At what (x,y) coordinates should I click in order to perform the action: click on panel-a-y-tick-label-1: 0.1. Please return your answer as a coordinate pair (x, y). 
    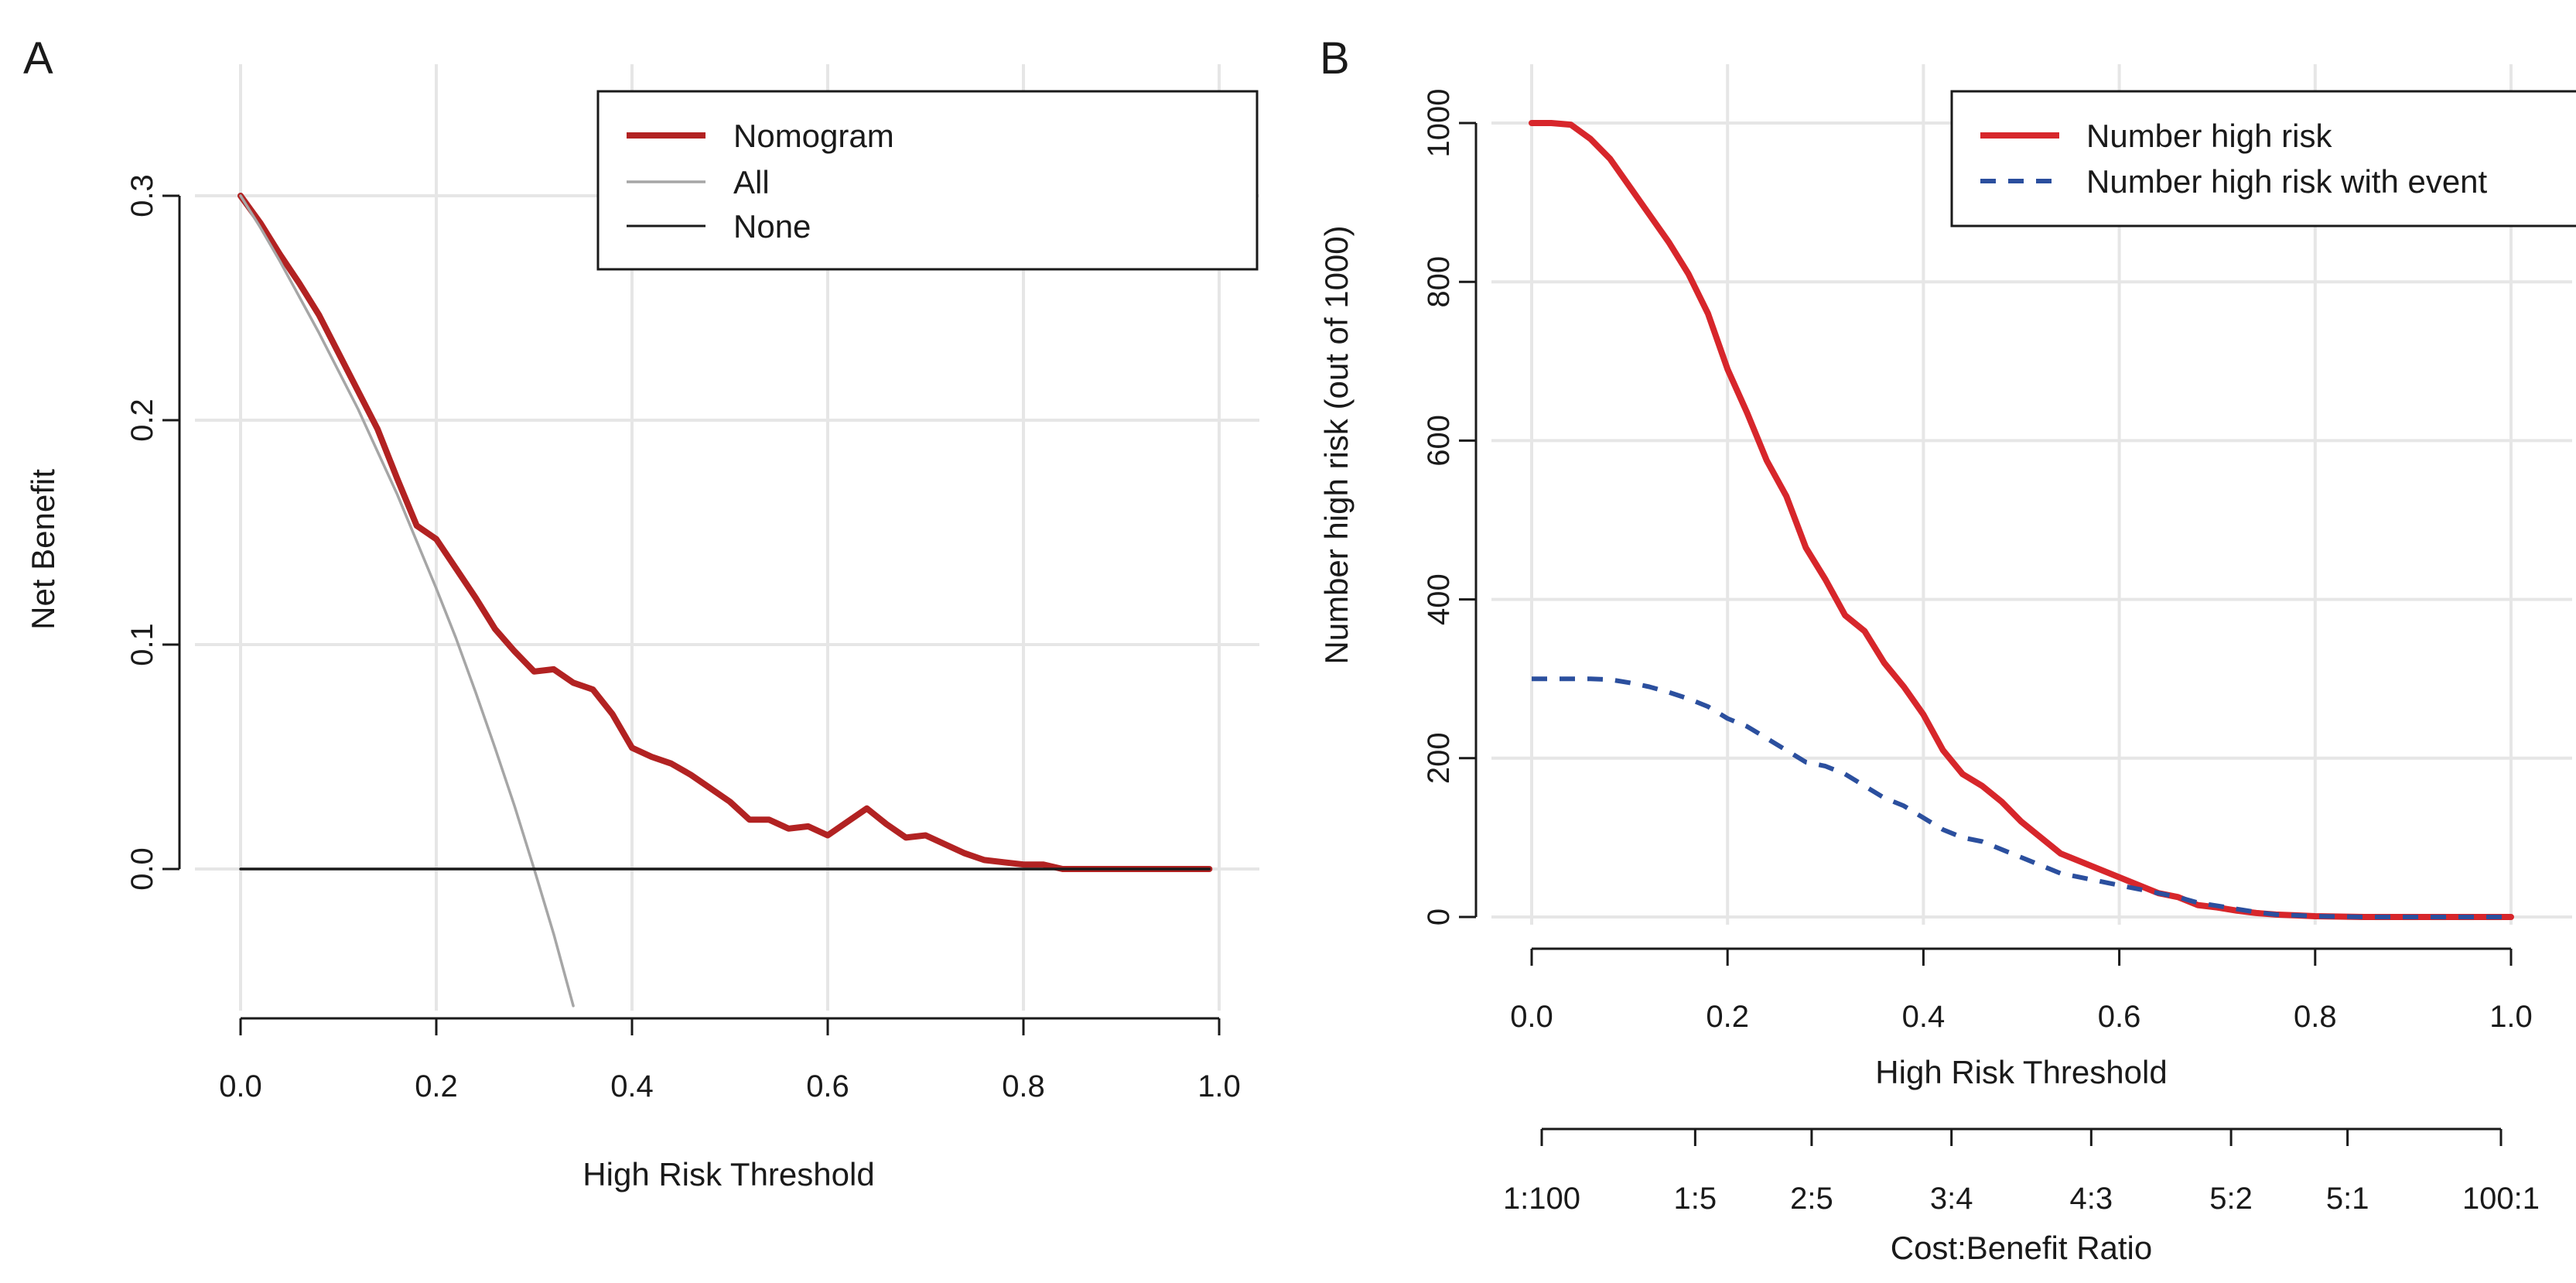
    Looking at the image, I should click on (142, 644).